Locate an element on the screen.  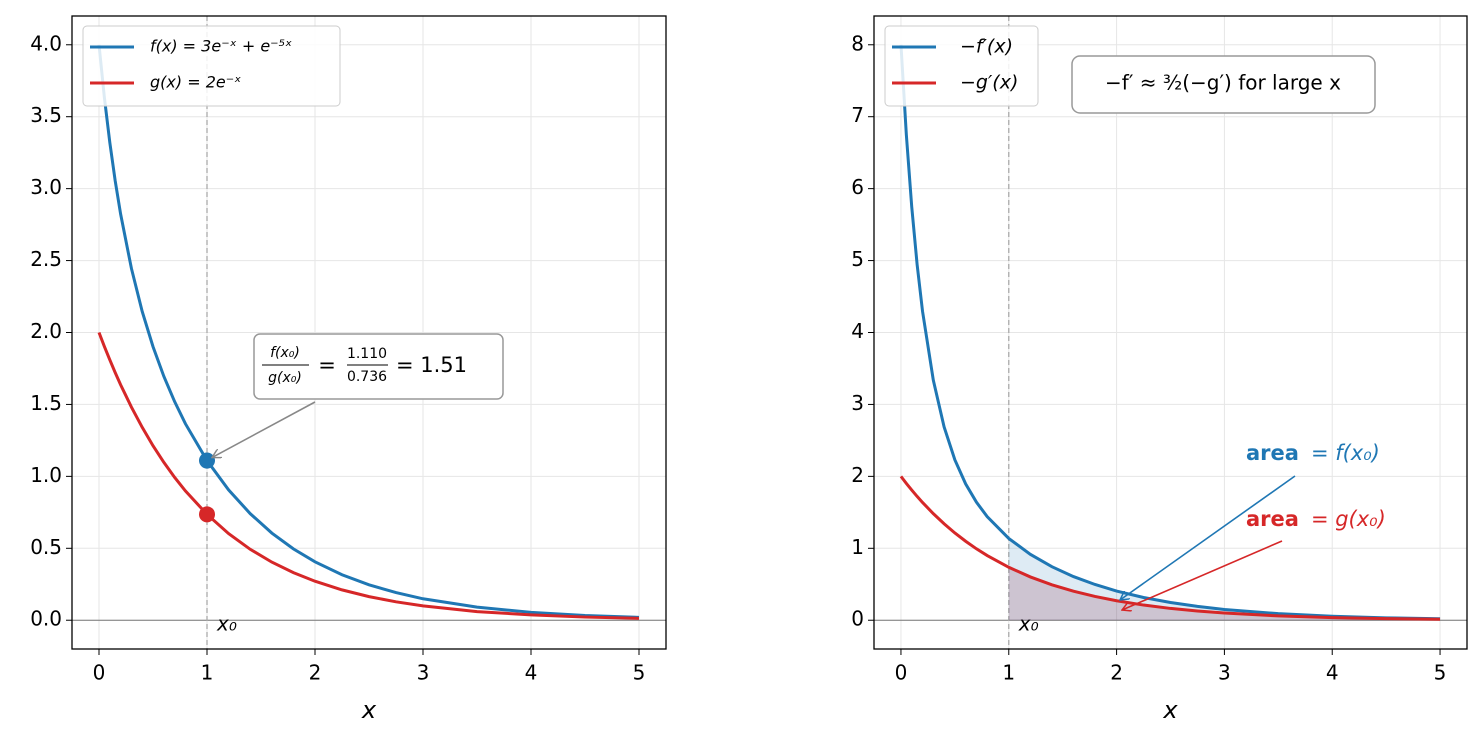
note-box is located at coordinates (1223, 84).